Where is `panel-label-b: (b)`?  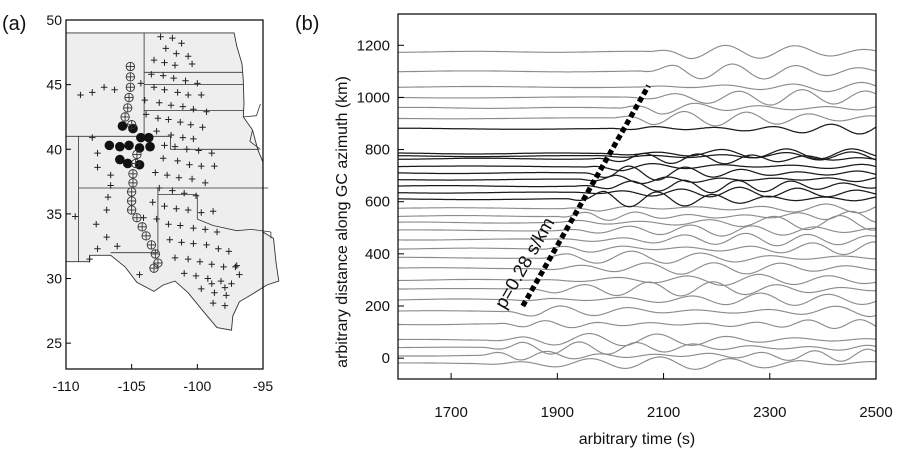
panel-label-b: (b) is located at coordinates (307, 24).